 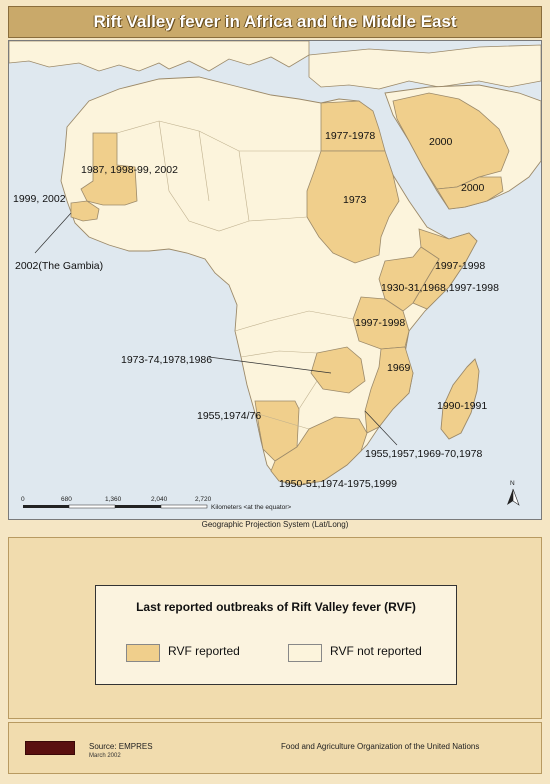 I want to click on fao-logo-icon, so click(x=50, y=748).